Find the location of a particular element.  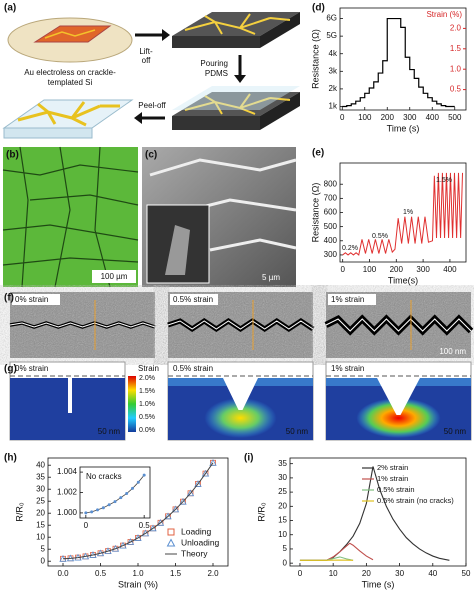

legend-swatch is located at coordinates (171, 532).